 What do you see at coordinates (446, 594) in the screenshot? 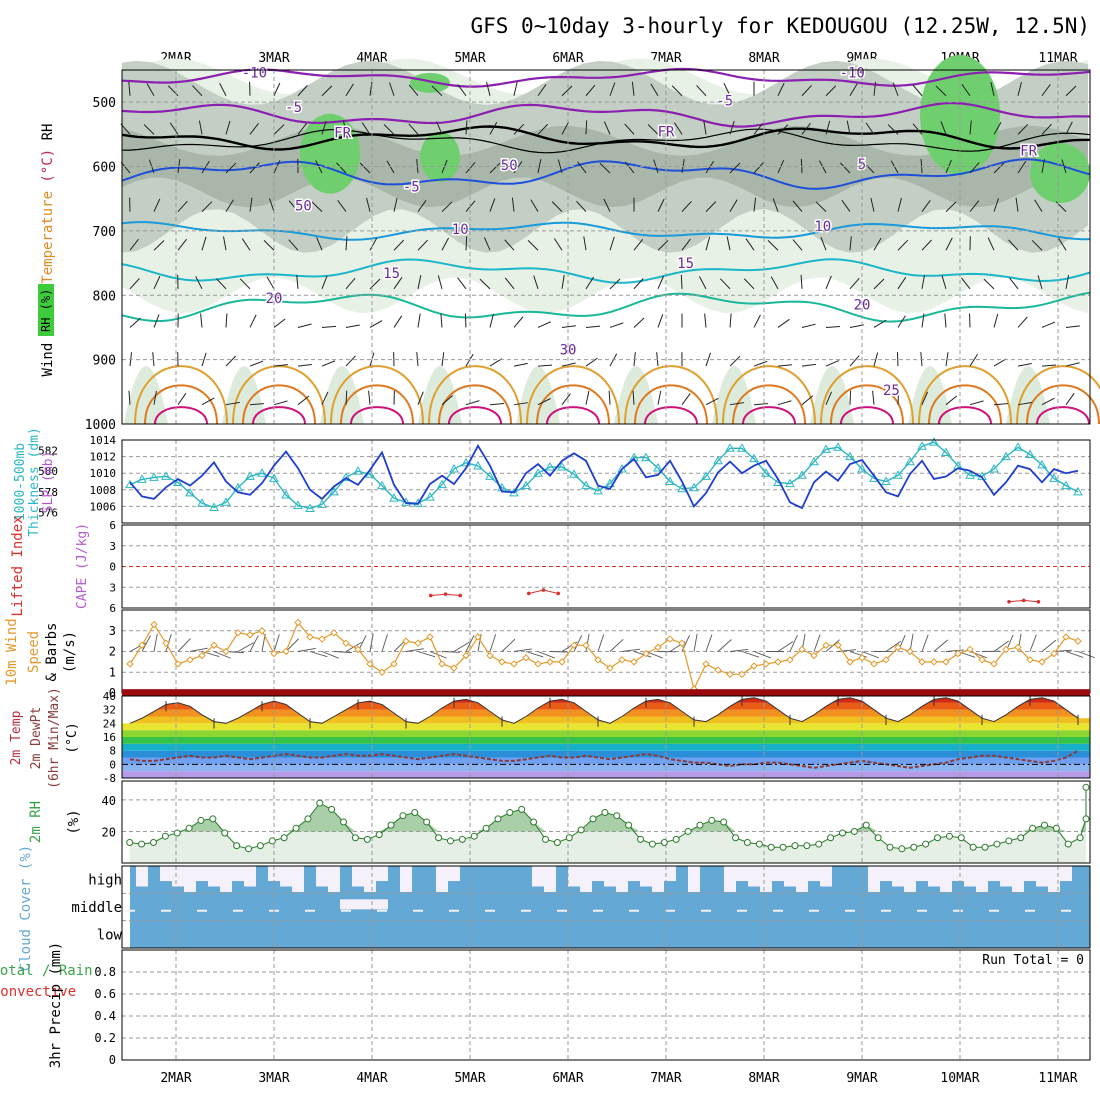
I see `cape-point` at bounding box center [446, 594].